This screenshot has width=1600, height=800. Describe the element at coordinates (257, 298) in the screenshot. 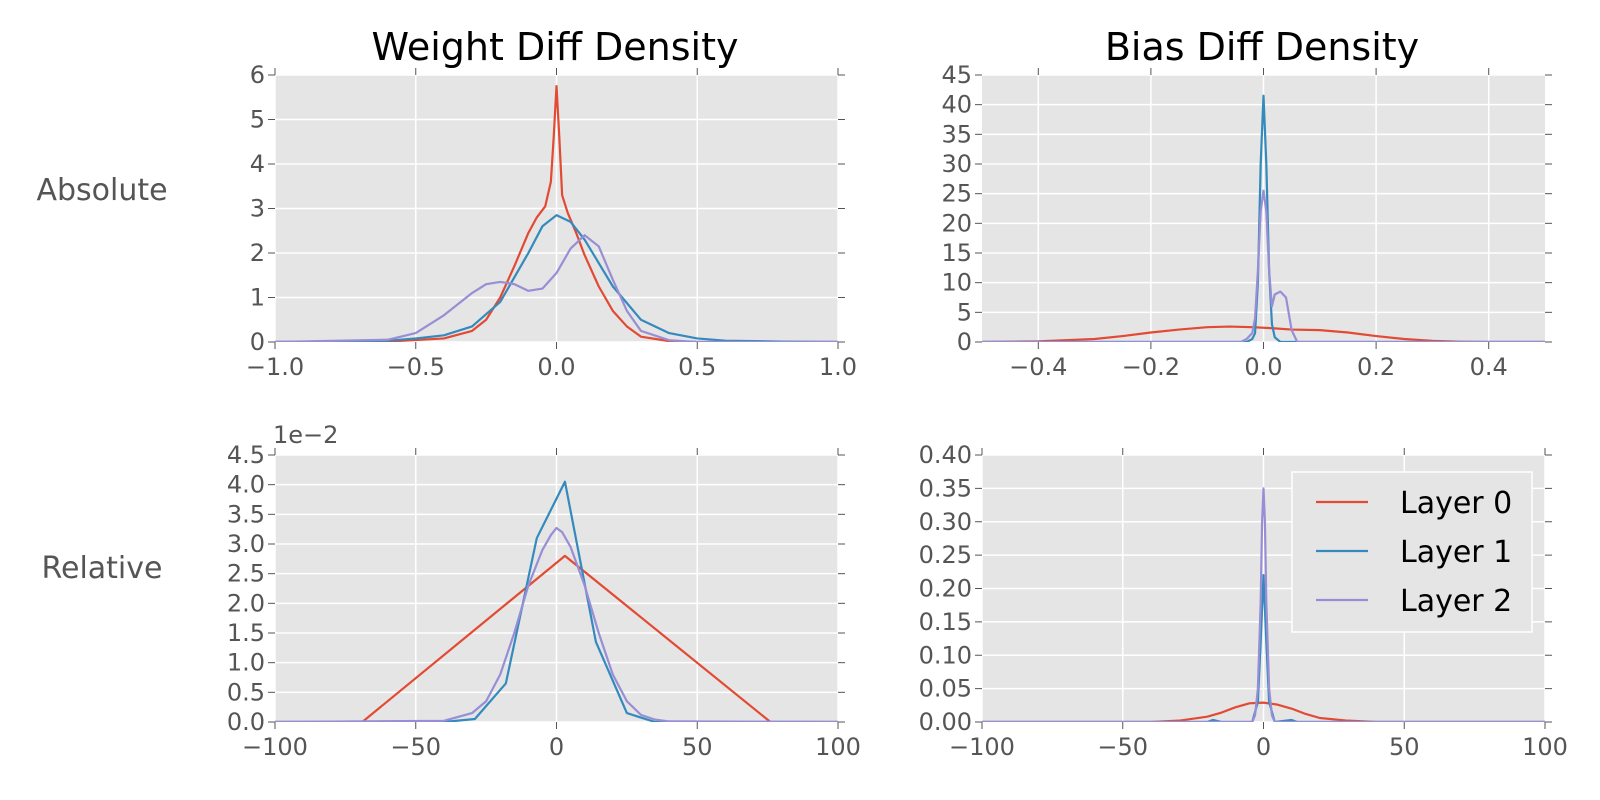

I see `y-tick-label: 1` at that location.